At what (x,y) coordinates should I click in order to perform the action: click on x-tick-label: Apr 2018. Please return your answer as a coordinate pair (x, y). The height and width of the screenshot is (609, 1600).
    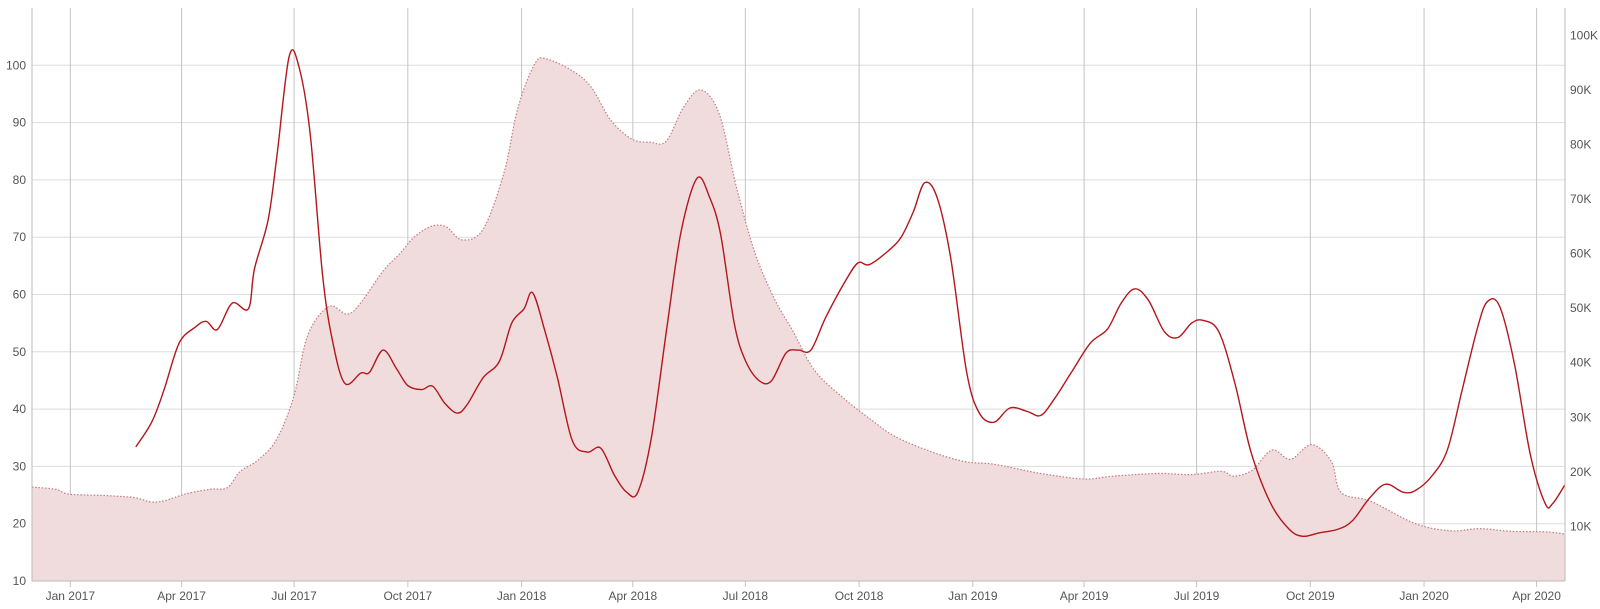
    Looking at the image, I should click on (632, 596).